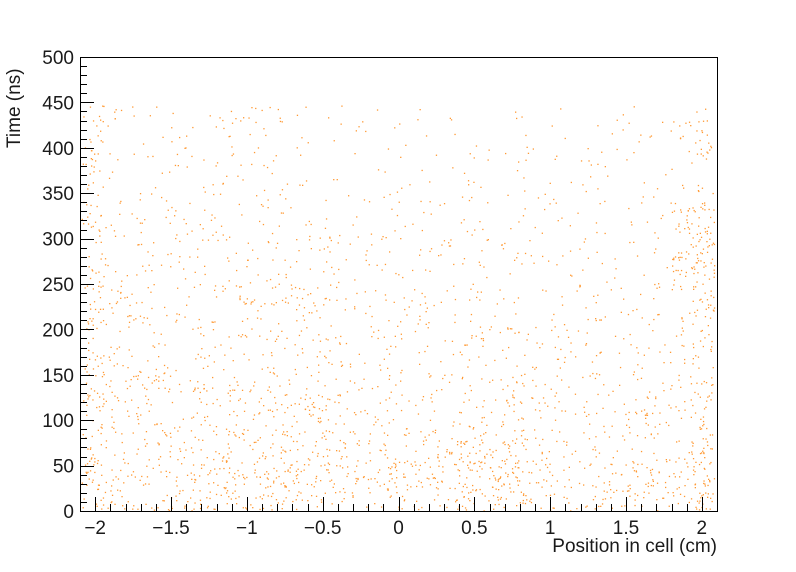 The image size is (796, 572). What do you see at coordinates (323, 528) in the screenshot?
I see `x-tick-label: −0.5` at bounding box center [323, 528].